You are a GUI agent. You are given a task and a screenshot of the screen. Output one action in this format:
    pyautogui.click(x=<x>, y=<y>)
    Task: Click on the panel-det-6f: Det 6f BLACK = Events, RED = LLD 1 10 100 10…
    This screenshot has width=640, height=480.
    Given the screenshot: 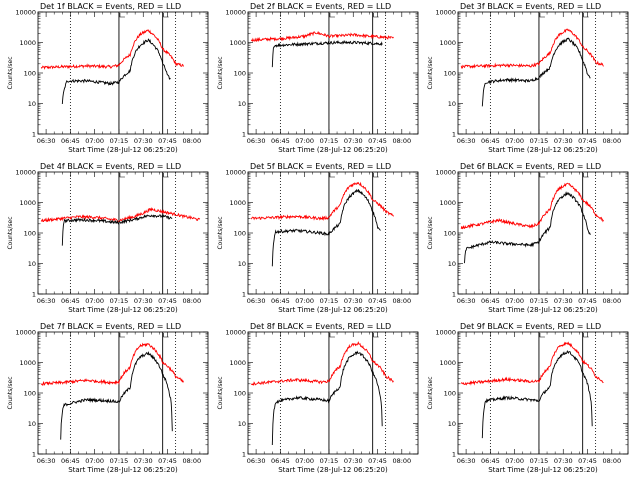 What is the action you would take?
    pyautogui.click(x=528, y=238)
    